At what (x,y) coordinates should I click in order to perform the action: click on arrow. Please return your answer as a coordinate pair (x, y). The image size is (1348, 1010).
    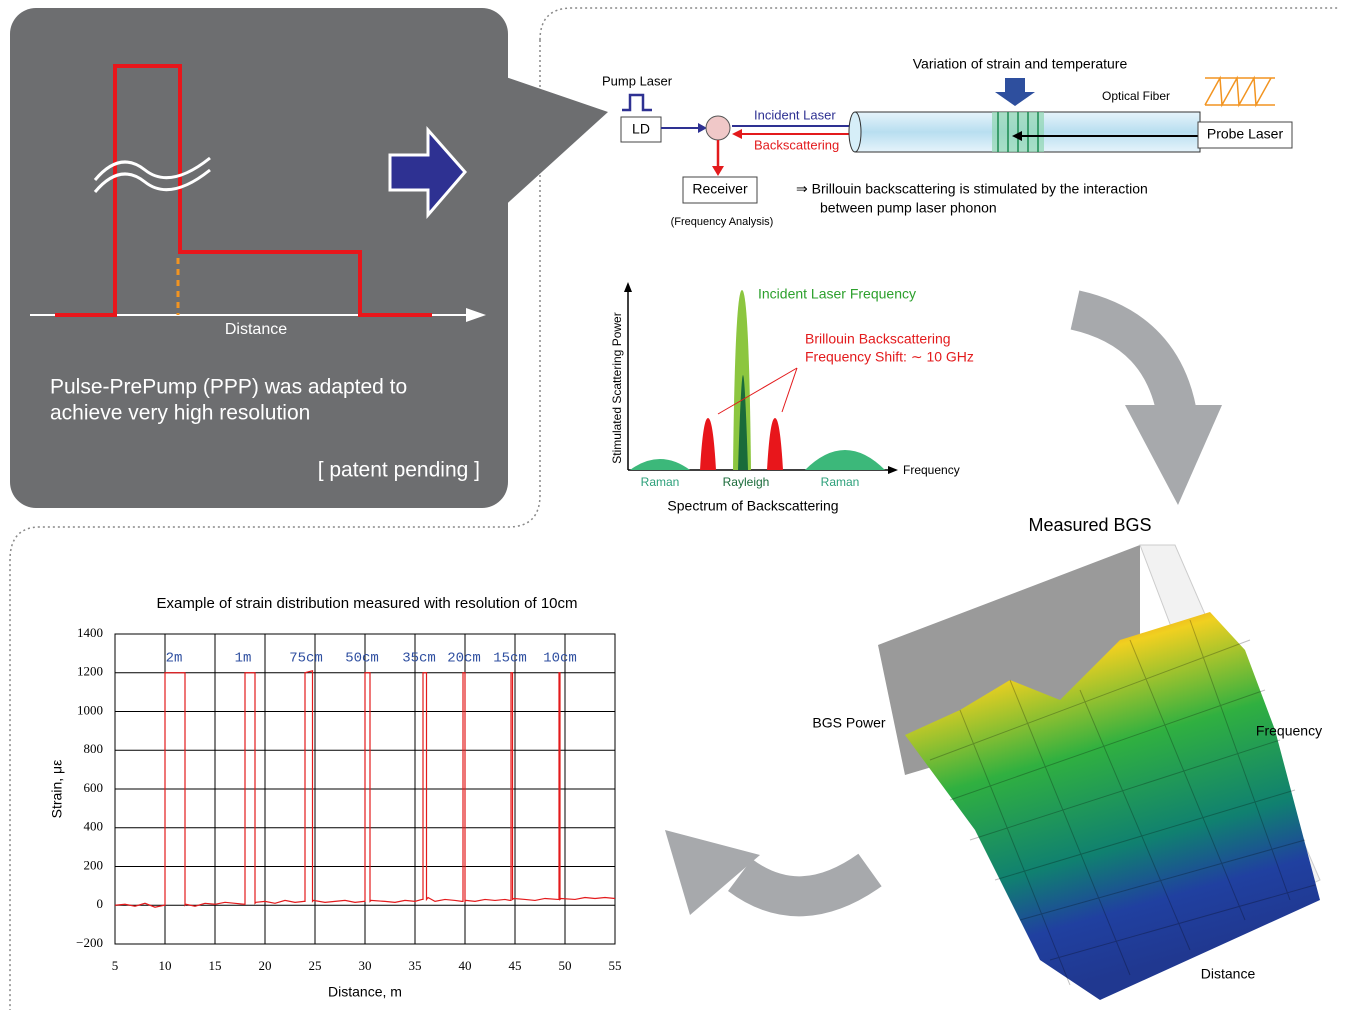
    Looking at the image, I should click on (427, 173).